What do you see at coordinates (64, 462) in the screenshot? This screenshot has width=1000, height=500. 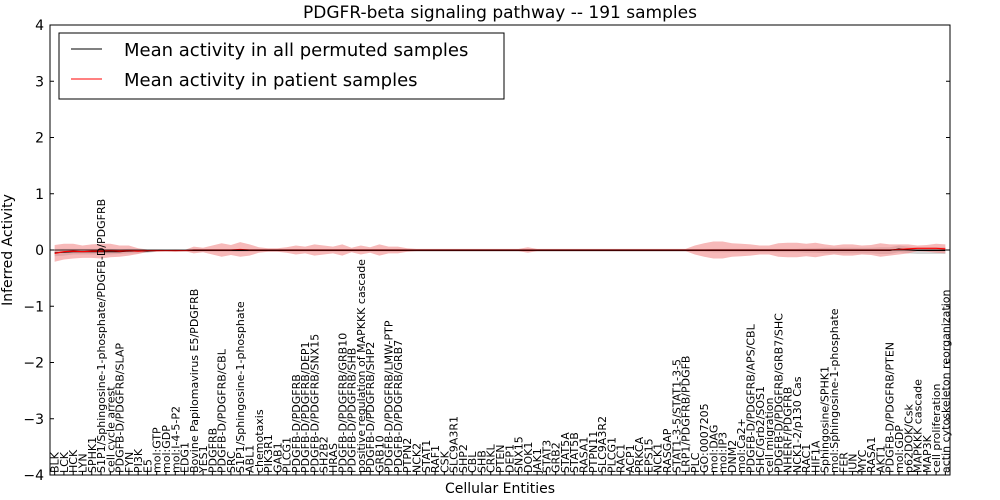 I see `x-tick-label: LCK` at bounding box center [64, 462].